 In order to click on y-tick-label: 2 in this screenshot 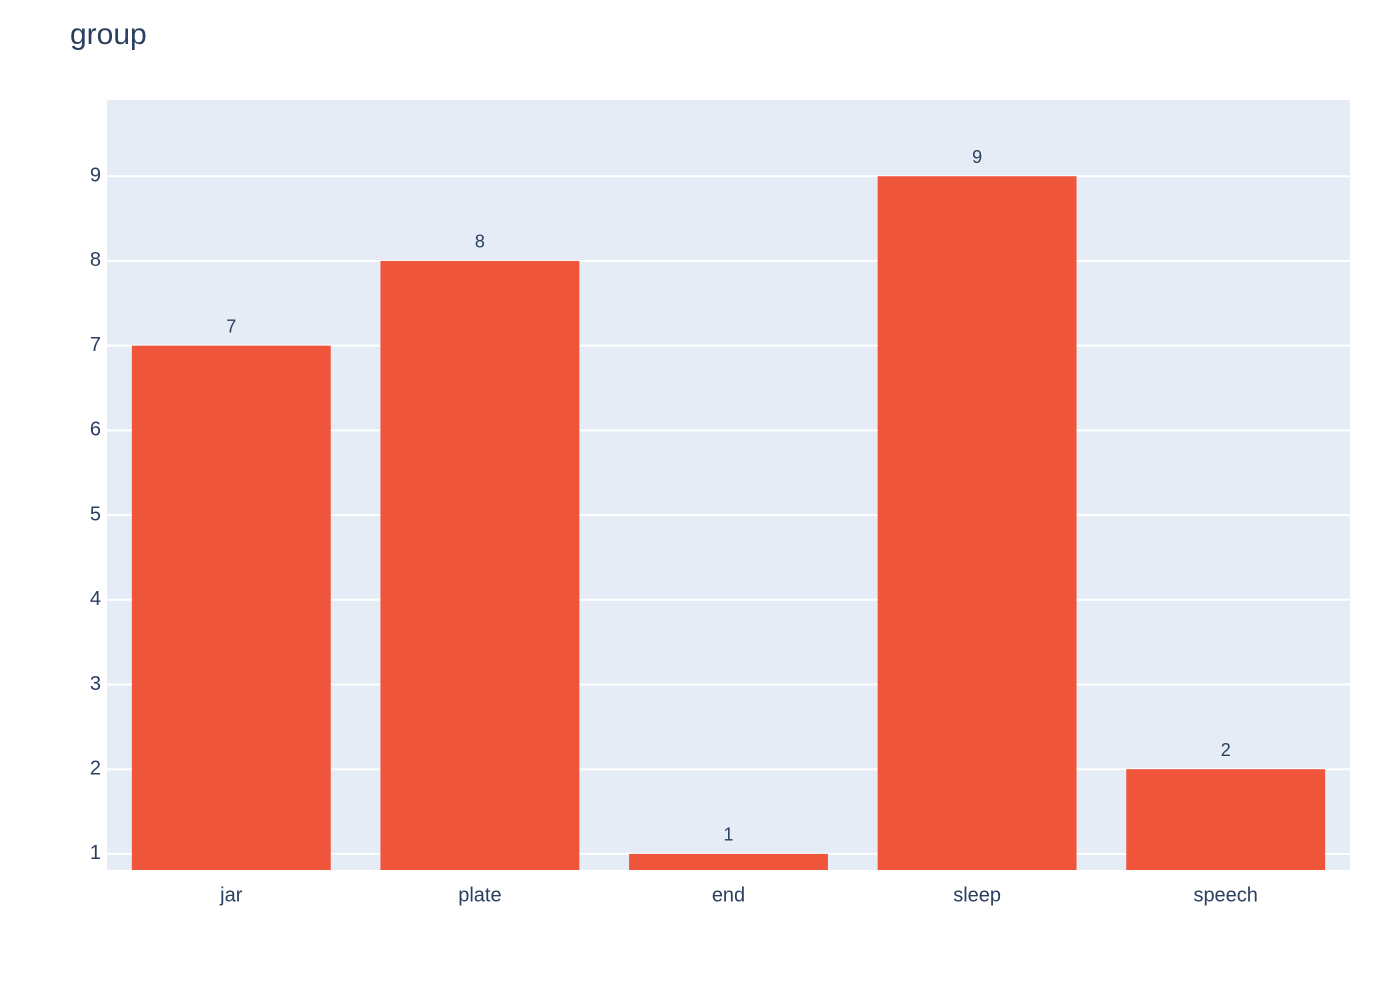, I will do `click(95, 768)`.